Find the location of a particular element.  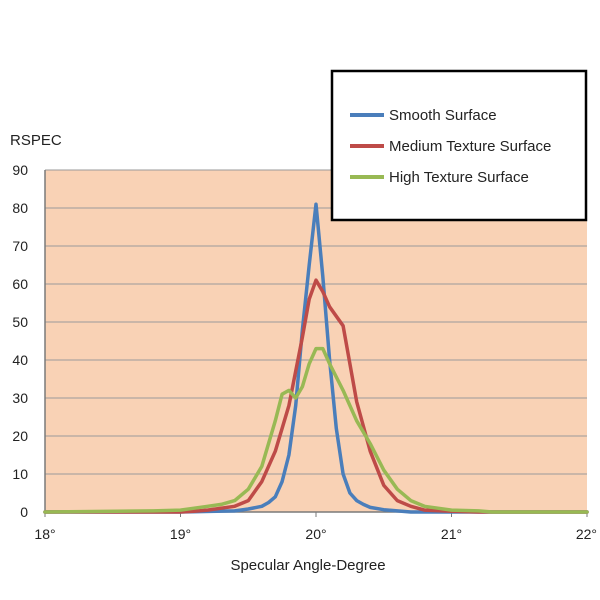

legend-label: Medium Texture Surface is located at coordinates (470, 146).